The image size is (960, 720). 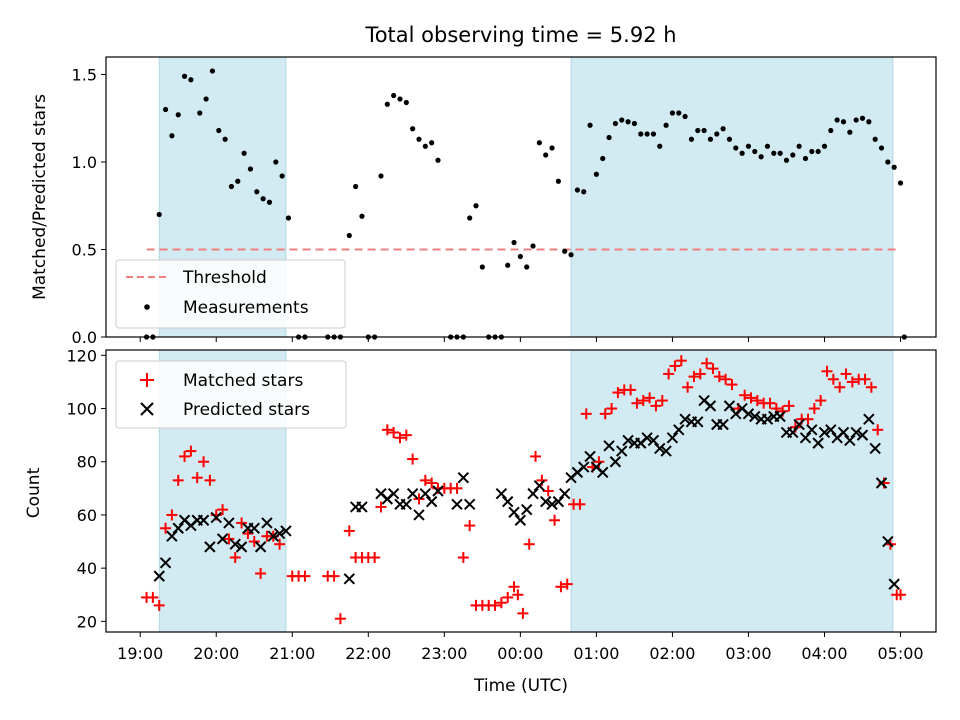 What do you see at coordinates (147, 409) in the screenshot?
I see `legend-predicted-swatch` at bounding box center [147, 409].